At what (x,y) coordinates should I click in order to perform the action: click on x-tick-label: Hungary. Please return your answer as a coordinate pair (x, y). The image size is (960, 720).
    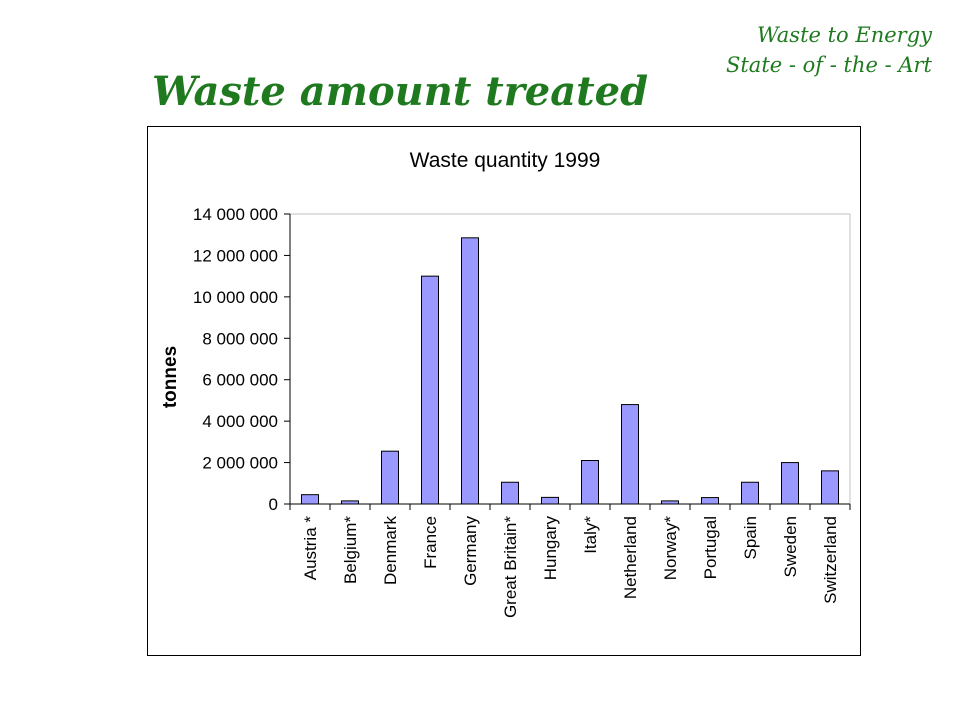
    Looking at the image, I should click on (550, 548).